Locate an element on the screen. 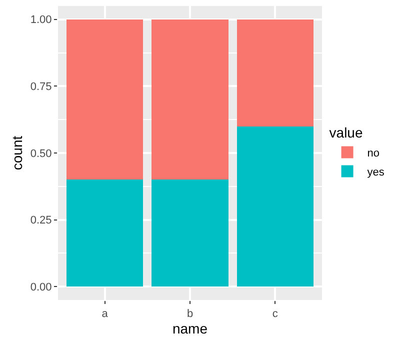  x-tick-label: a is located at coordinates (105, 314).